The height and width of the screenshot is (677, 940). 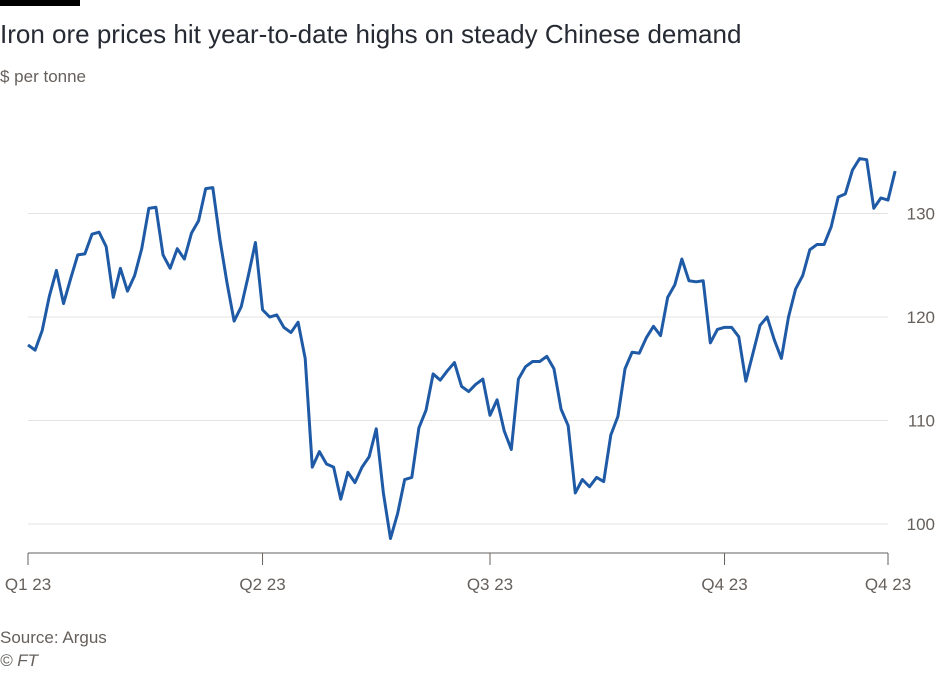 What do you see at coordinates (921, 524) in the screenshot?
I see `y-tick-label: 100` at bounding box center [921, 524].